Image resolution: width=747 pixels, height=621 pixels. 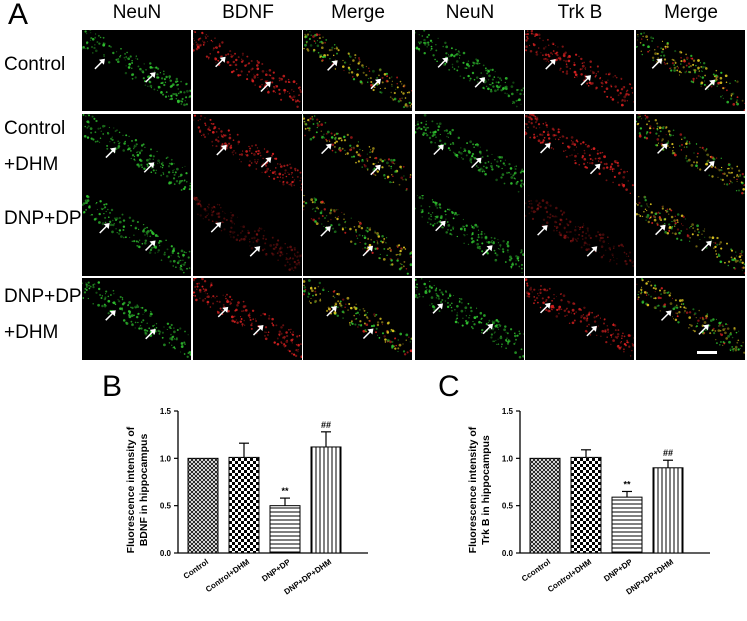 I want to click on row-label-dnp-dp-dhm: DNP+DP +DHM, so click(x=43, y=315).